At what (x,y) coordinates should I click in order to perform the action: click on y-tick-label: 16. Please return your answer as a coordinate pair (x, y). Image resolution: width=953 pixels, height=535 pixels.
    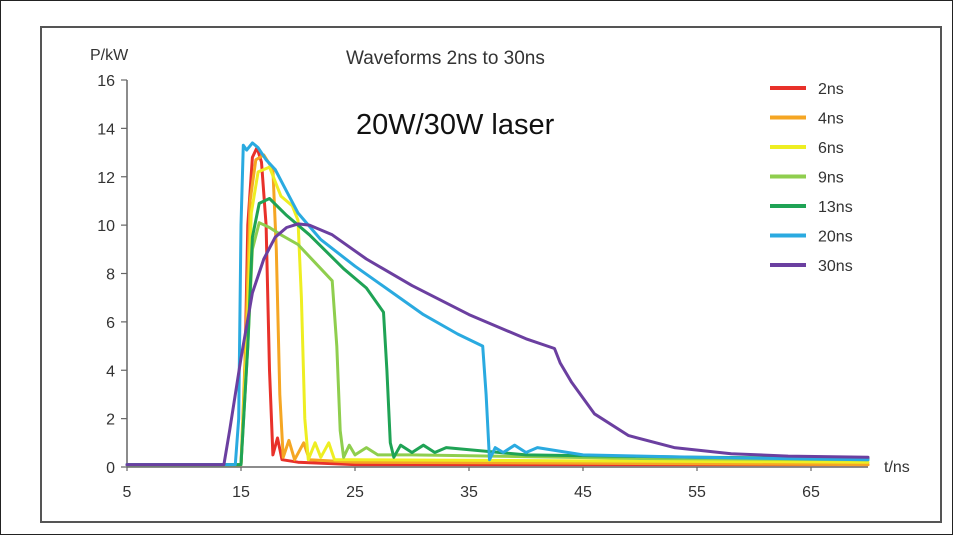
    Looking at the image, I should click on (106, 81).